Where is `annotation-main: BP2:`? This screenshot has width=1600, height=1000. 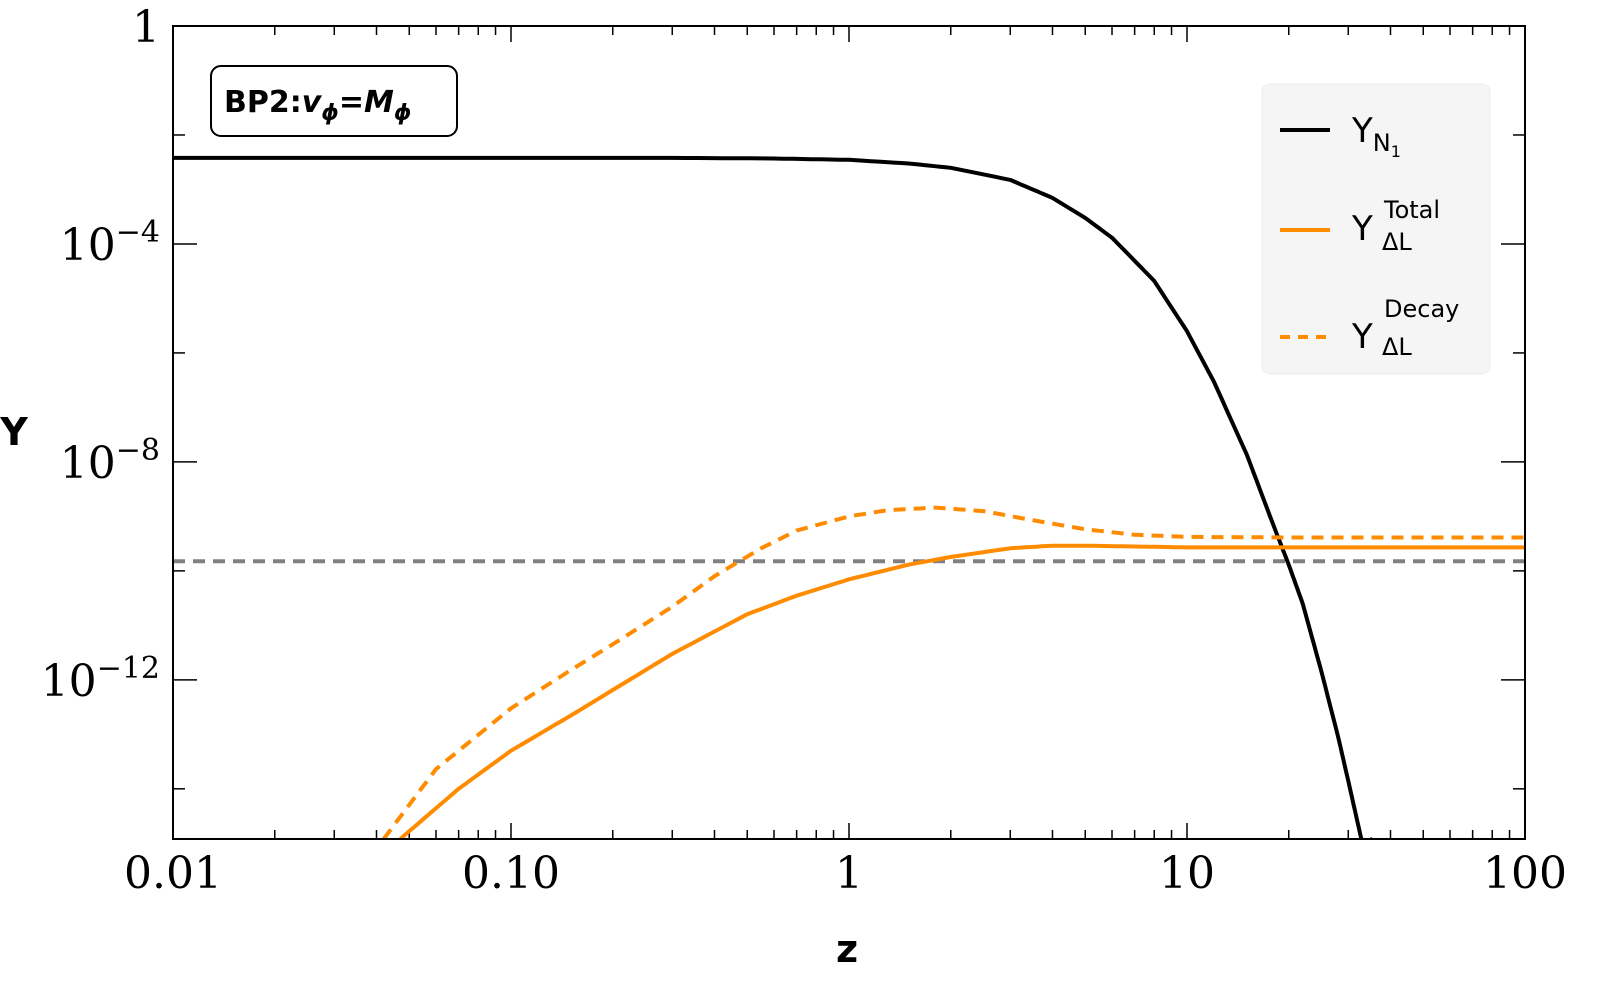 annotation-main: BP2: is located at coordinates (263, 102).